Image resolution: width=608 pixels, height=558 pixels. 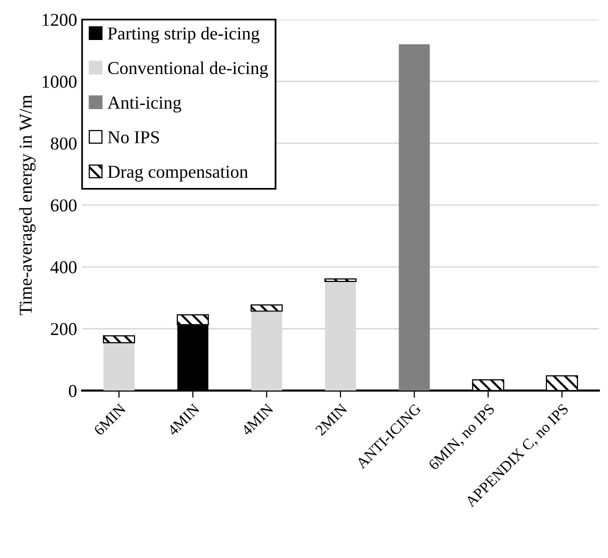 What do you see at coordinates (178, 174) in the screenshot?
I see `legend-label: Drag compensation` at bounding box center [178, 174].